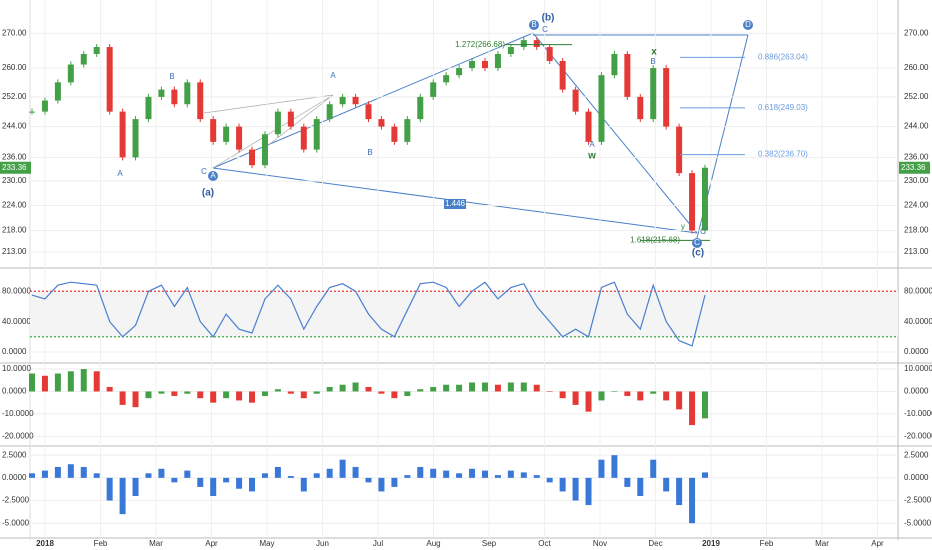 The width and height of the screenshot is (932, 550). I want to click on y-tick-label: 260.00, so click(916, 67).